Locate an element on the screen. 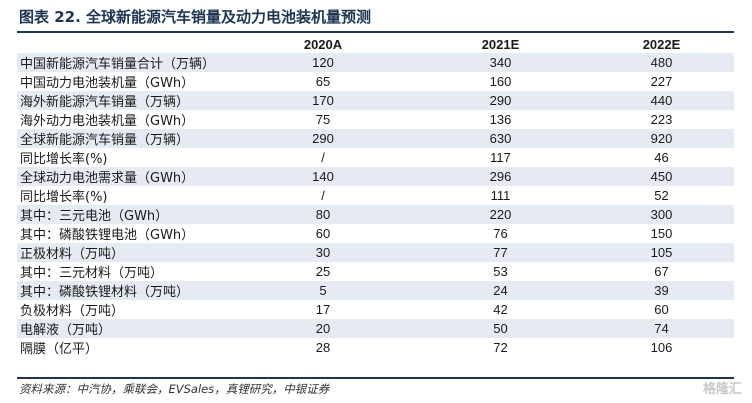  value-cell: 5 is located at coordinates (323, 290).